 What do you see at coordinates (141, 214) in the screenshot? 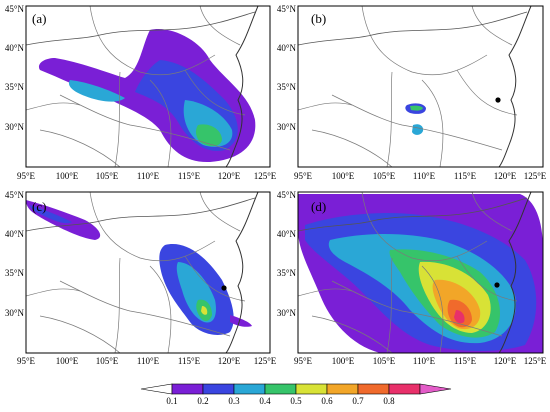
I see `panel-c-border` at bounding box center [141, 214].